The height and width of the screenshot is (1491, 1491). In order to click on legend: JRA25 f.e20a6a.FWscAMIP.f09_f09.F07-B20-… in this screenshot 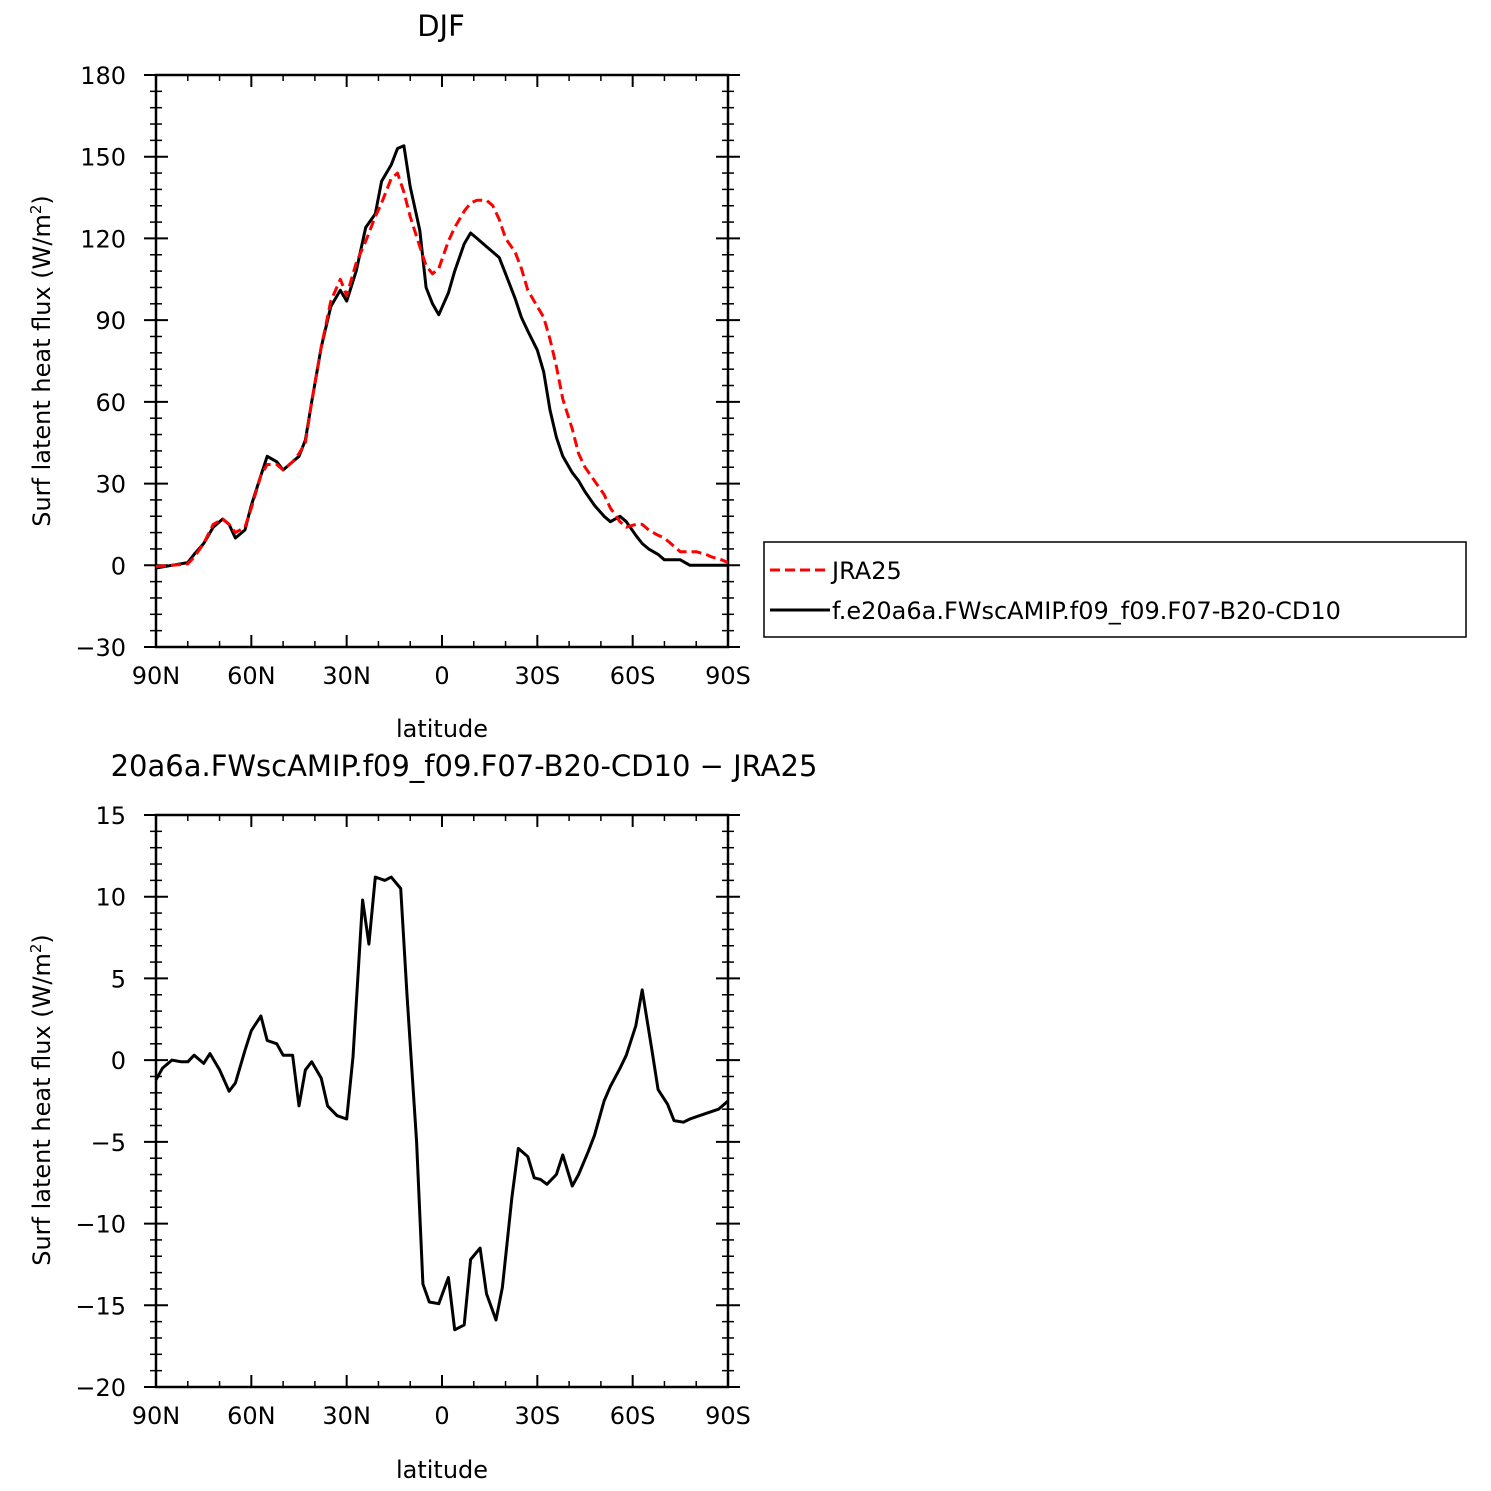, I will do `click(1115, 589)`.